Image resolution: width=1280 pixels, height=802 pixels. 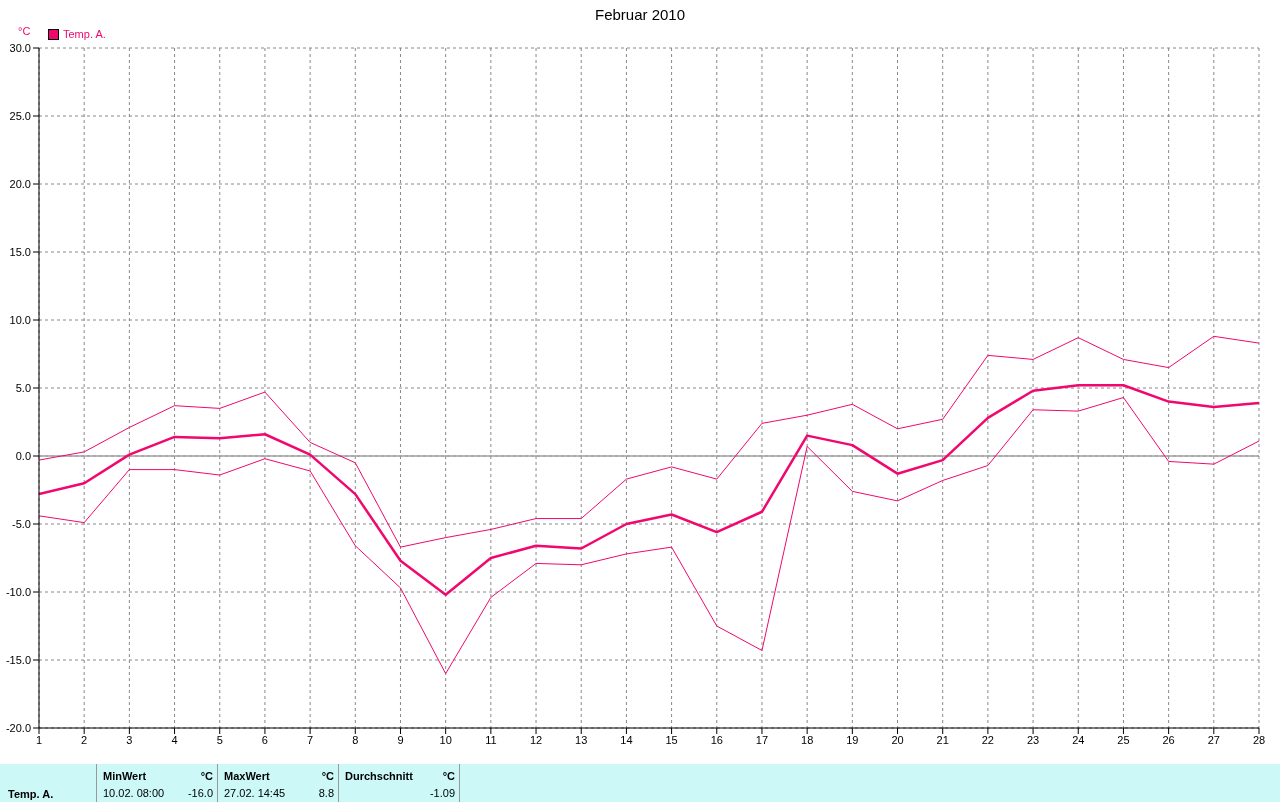 What do you see at coordinates (200, 794) in the screenshot?
I see `text: -16.0` at bounding box center [200, 794].